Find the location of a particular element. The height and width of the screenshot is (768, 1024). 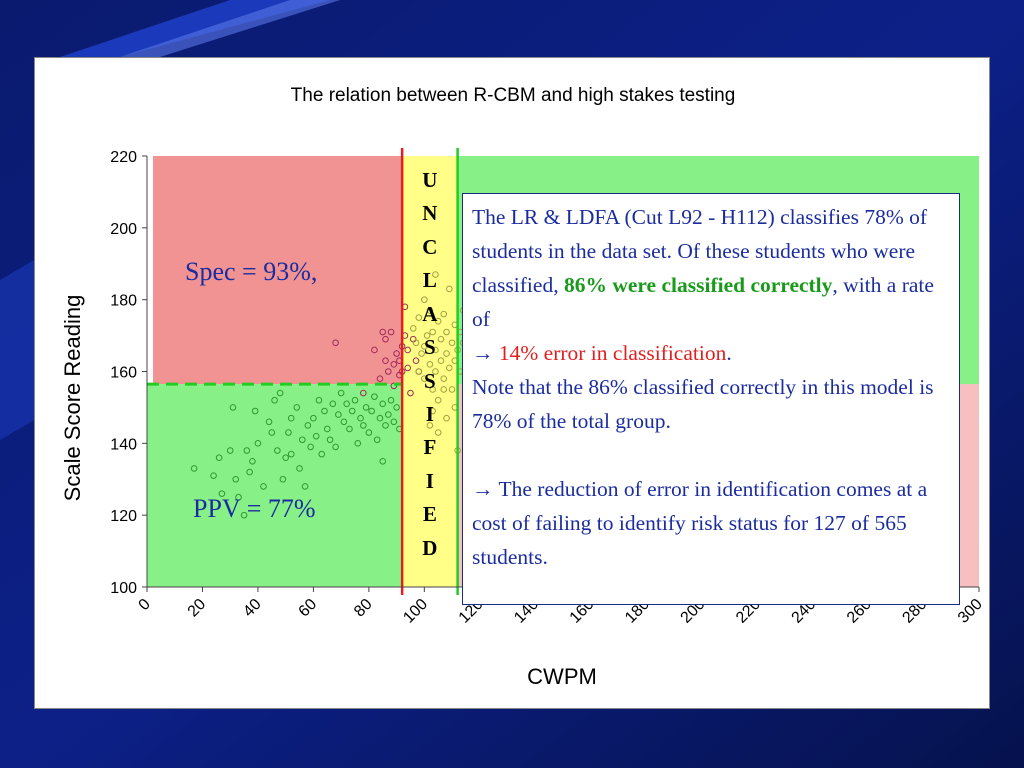

region-green-ppv is located at coordinates (275, 485).